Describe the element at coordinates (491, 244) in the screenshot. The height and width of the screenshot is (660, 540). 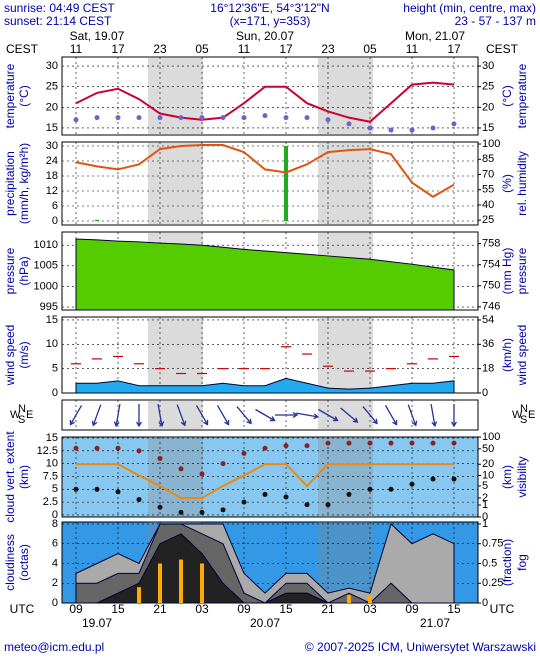
I see `y2-tick-label: 758` at that location.